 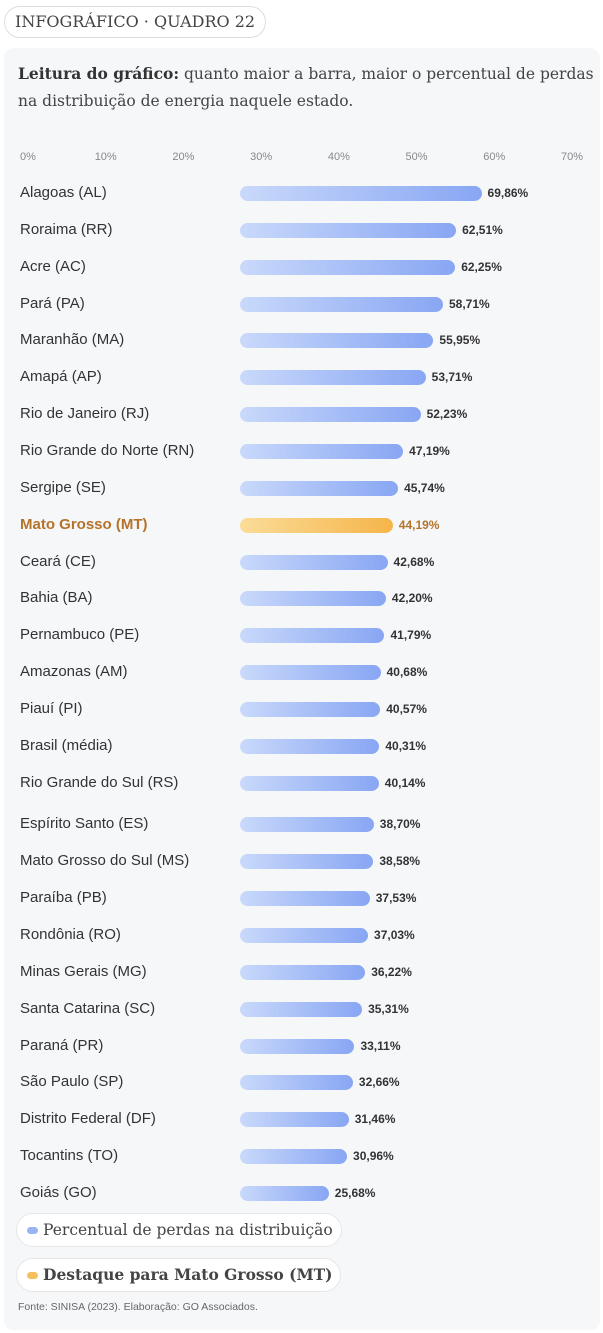 What do you see at coordinates (99, 73) in the screenshot?
I see `lead-bold: Leitura do gráfico:` at bounding box center [99, 73].